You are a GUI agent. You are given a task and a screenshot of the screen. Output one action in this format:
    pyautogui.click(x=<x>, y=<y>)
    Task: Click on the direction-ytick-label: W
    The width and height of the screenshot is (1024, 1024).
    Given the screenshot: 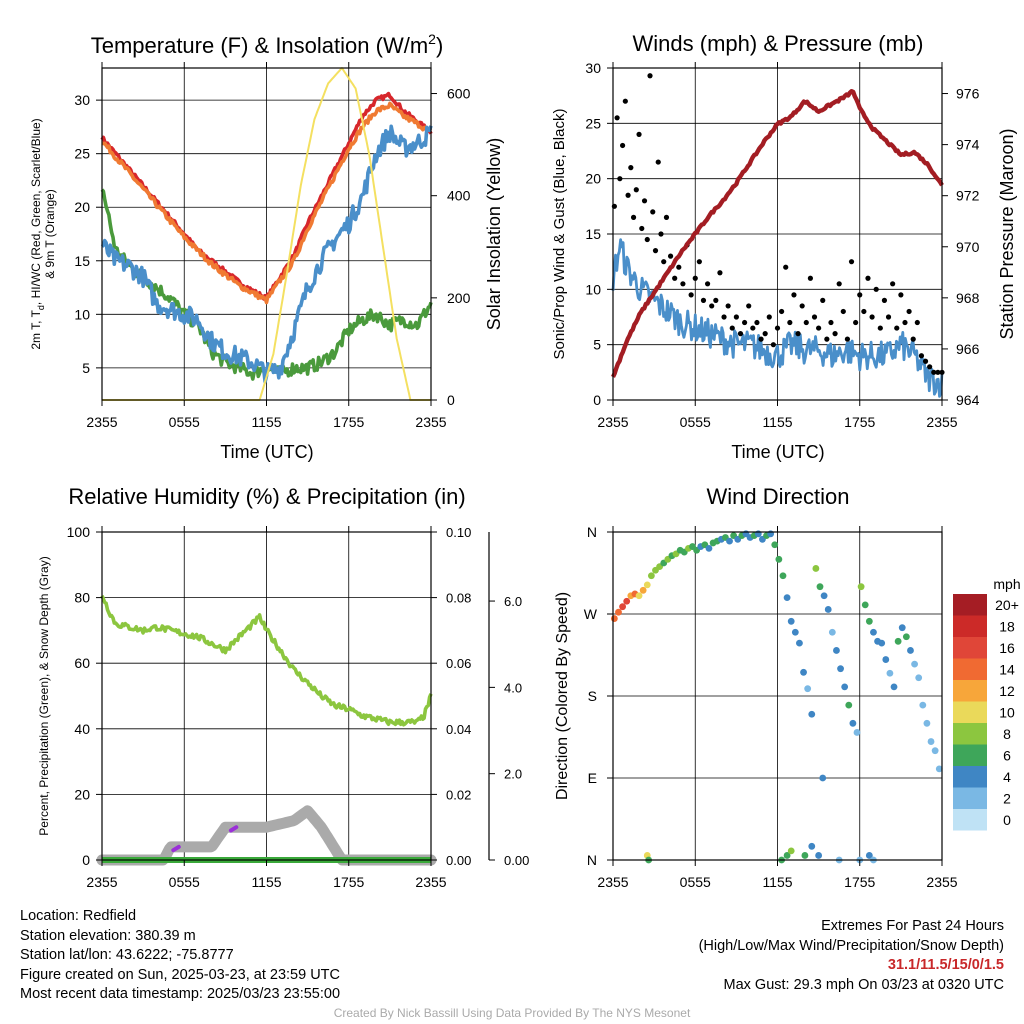 What is the action you would take?
    pyautogui.click(x=591, y=614)
    